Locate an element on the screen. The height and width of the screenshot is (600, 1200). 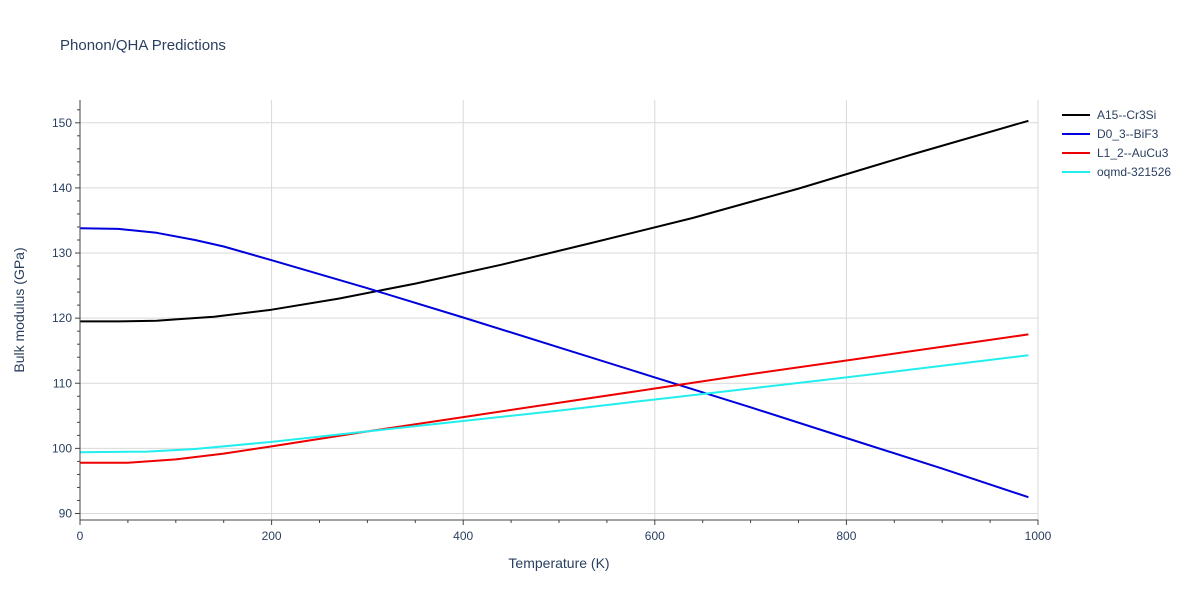
y-tick-label: 150 is located at coordinates (62, 123).